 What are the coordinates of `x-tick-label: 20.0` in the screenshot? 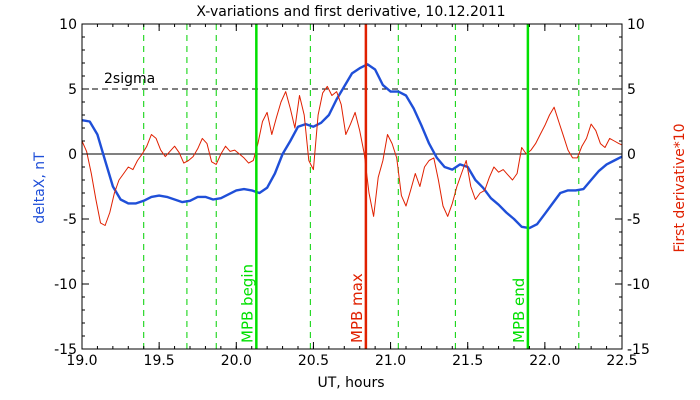 It's located at (236, 361).